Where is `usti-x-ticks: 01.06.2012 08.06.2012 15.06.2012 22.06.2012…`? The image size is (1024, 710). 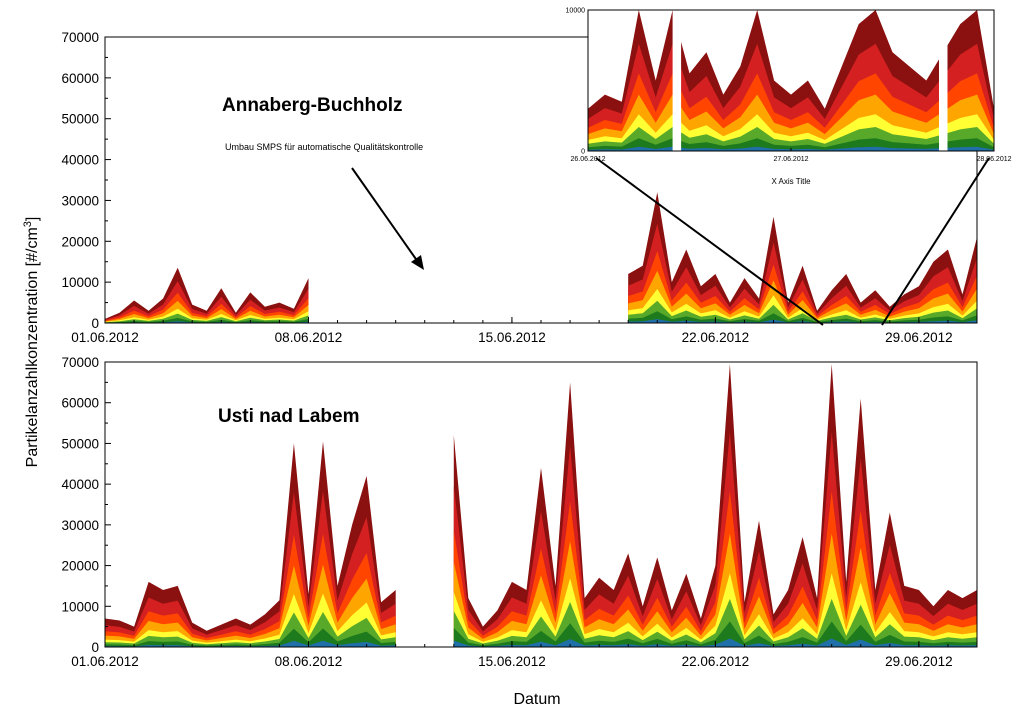 usti-x-ticks: 01.06.2012 08.06.2012 15.06.2012 22.06.2012… is located at coordinates (524, 655).